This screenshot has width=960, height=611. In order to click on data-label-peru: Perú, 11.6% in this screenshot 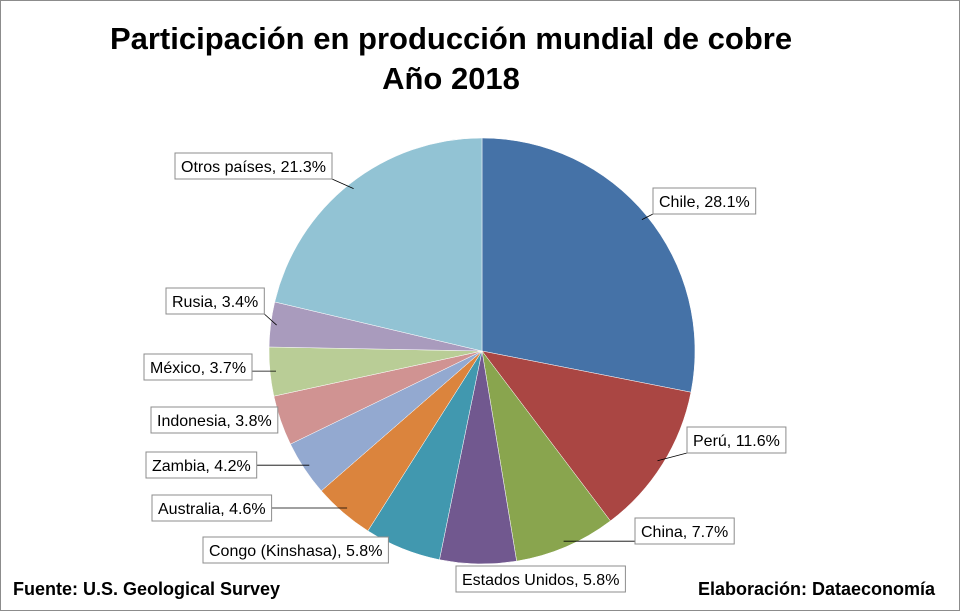, I will do `click(736, 441)`.